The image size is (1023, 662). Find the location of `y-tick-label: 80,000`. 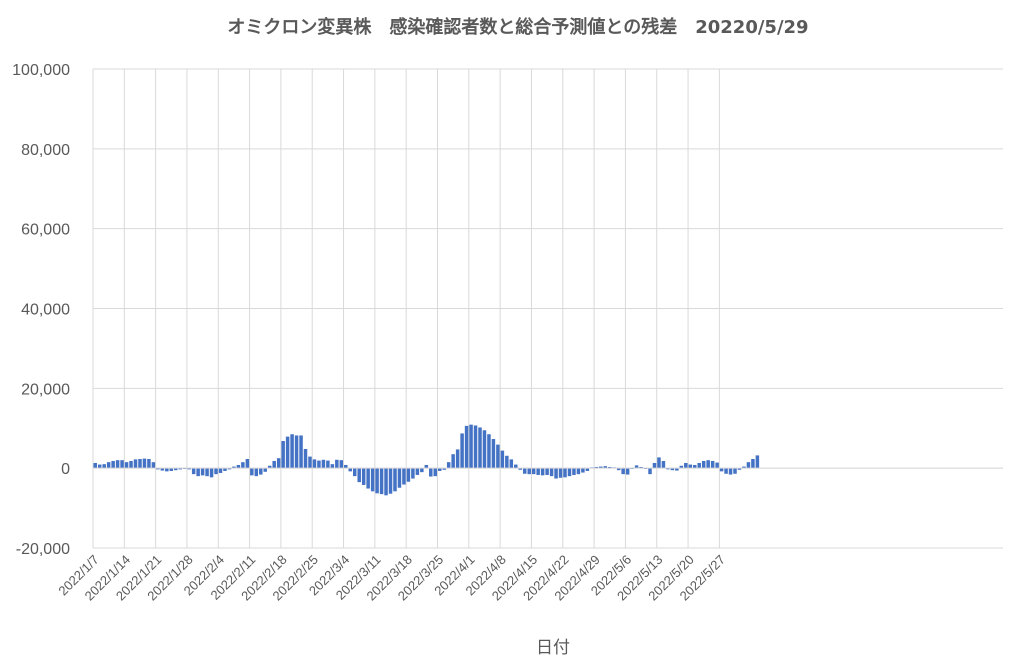

y-tick-label: 80,000 is located at coordinates (45, 150).